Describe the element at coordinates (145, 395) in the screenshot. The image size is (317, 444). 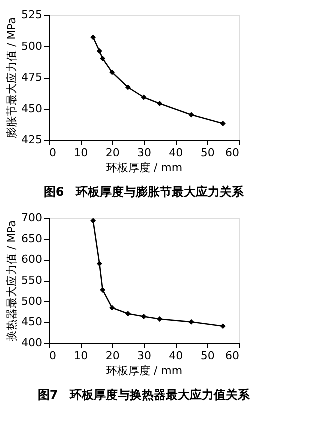
I see `text: 图7 环板厚度与换热器最大应力值关系` at that location.